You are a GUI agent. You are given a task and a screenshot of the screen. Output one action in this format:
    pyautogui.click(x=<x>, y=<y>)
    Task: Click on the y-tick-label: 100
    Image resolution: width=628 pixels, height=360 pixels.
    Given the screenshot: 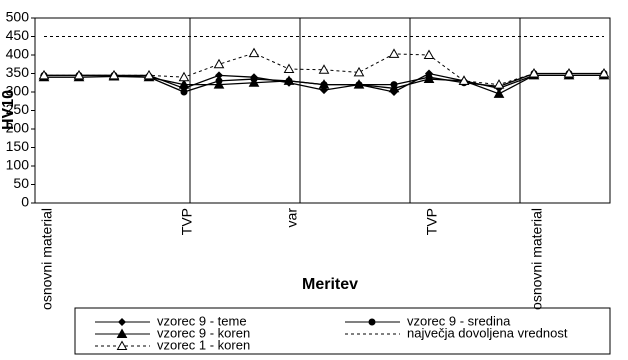 What is the action you would take?
    pyautogui.click(x=18, y=165)
    